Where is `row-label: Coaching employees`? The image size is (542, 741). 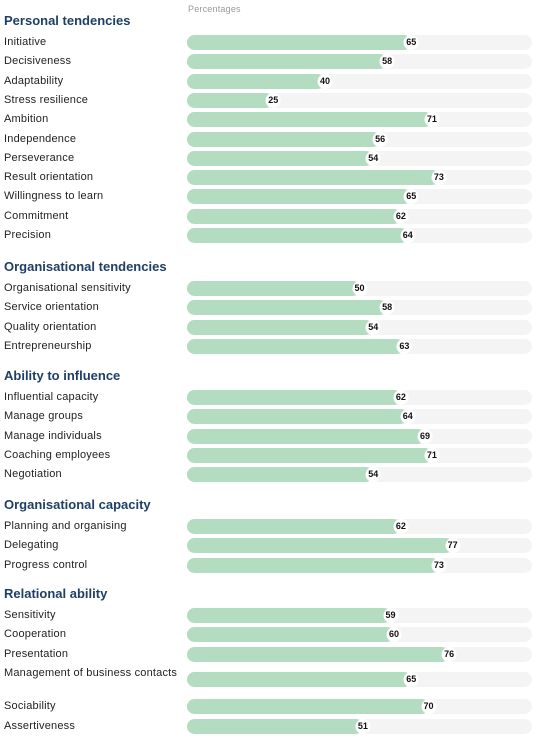
row-label: Coaching employees is located at coordinates (57, 454).